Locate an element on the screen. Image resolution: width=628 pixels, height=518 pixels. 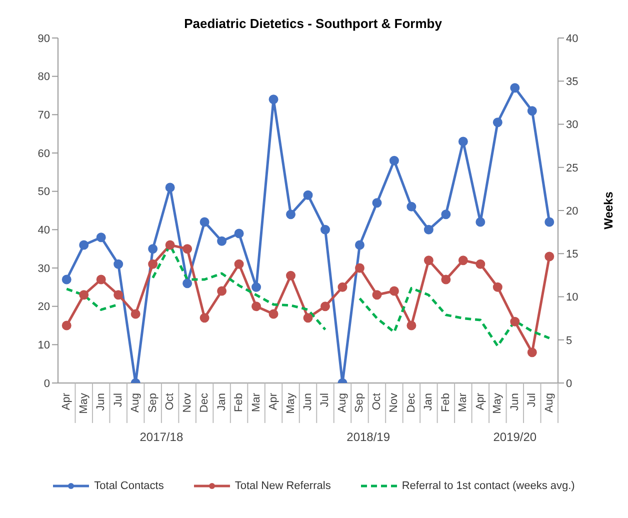
y-tick-label: 0 is located at coordinates (47, 384).